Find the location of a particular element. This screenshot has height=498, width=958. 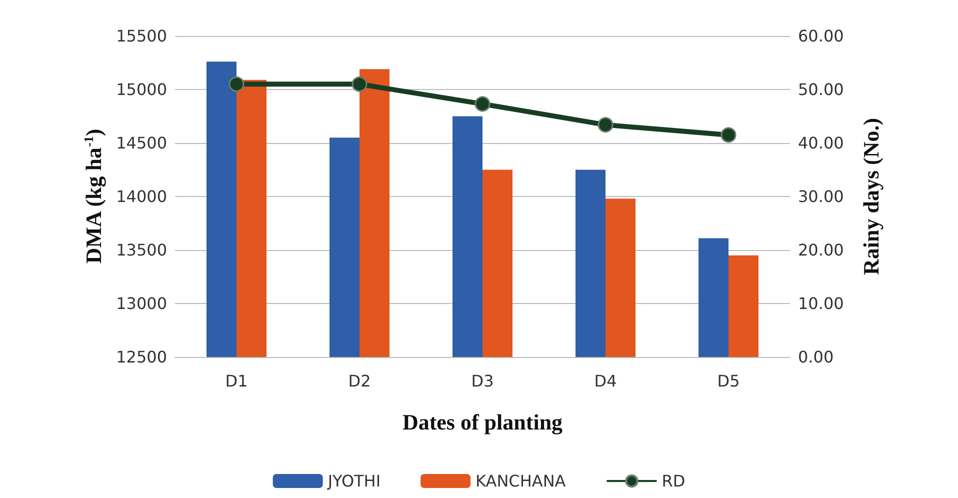

y2-tick-label: 10.00 is located at coordinates (821, 303).